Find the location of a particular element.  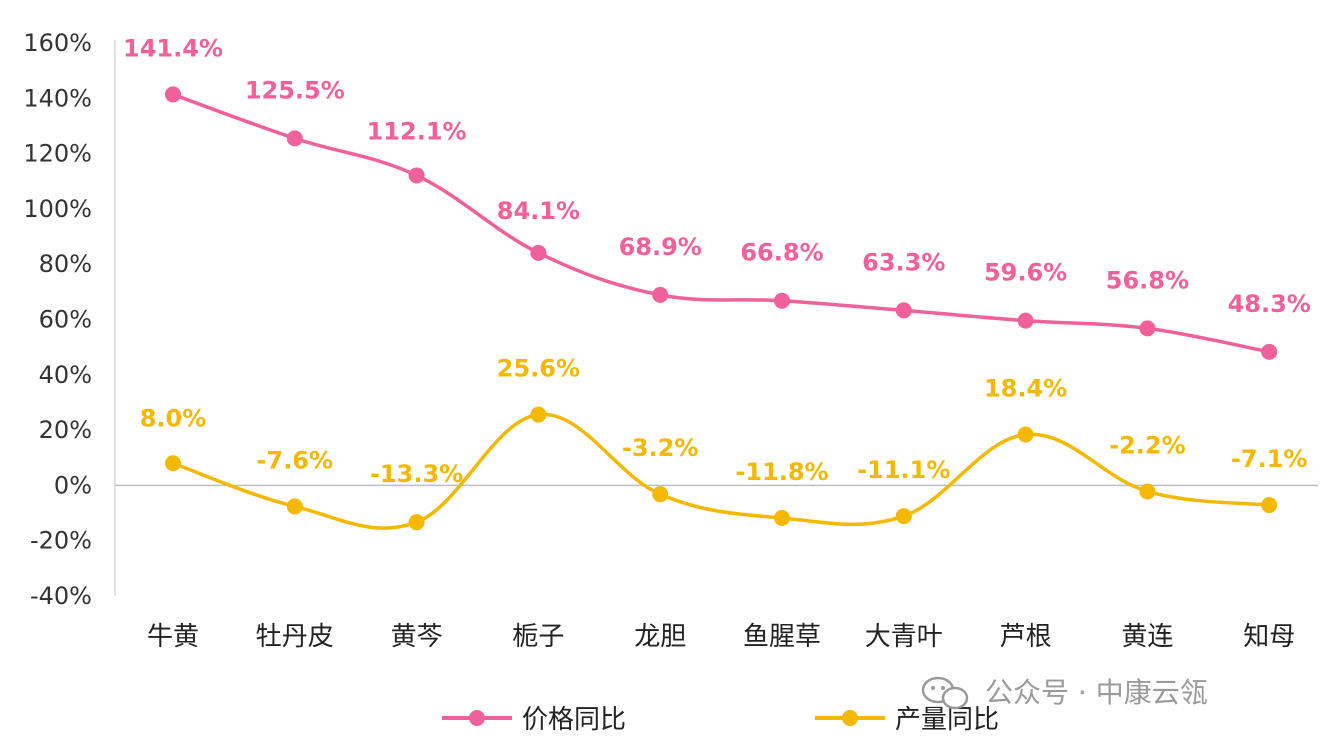

y-tick-label: 20% is located at coordinates (65, 430).